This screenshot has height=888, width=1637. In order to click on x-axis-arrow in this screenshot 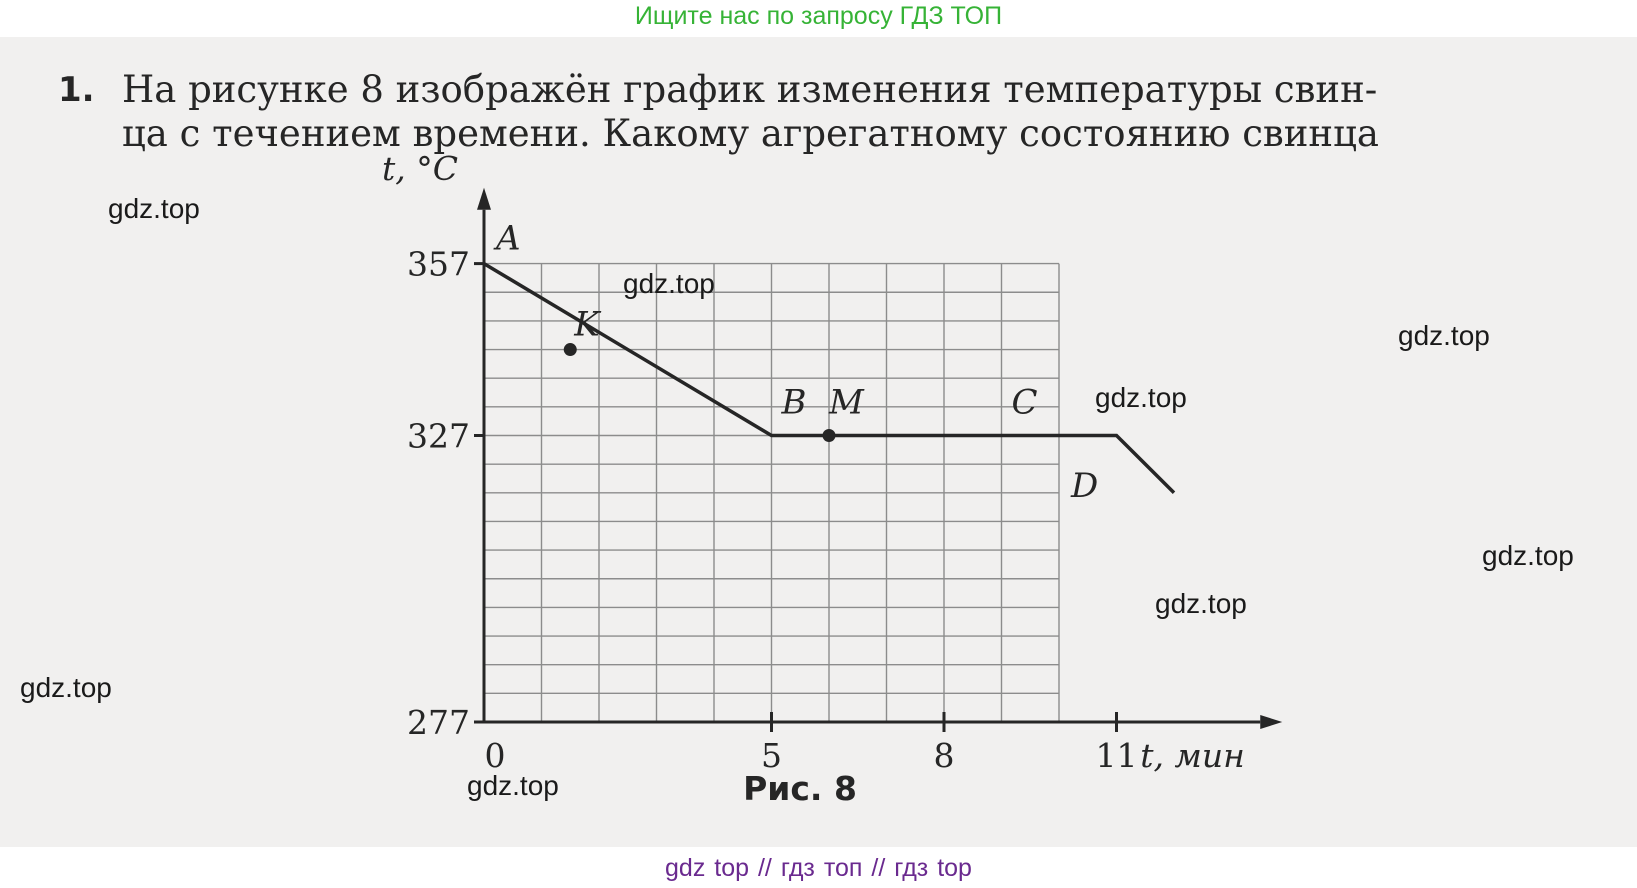, I will do `click(1271, 722)`.